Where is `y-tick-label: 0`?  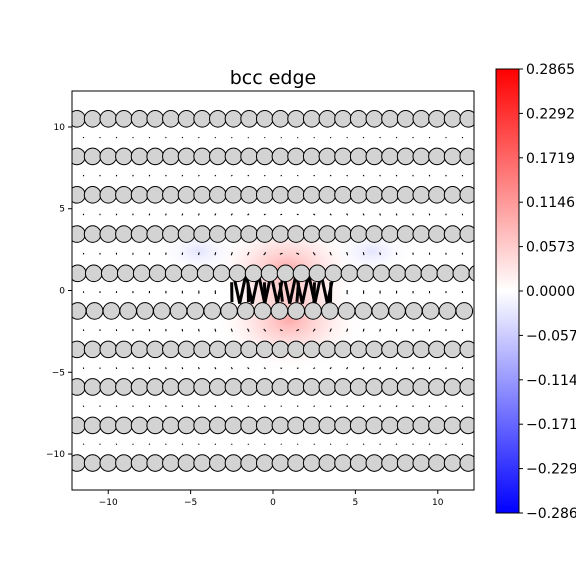 y-tick-label: 0 is located at coordinates (62, 292).